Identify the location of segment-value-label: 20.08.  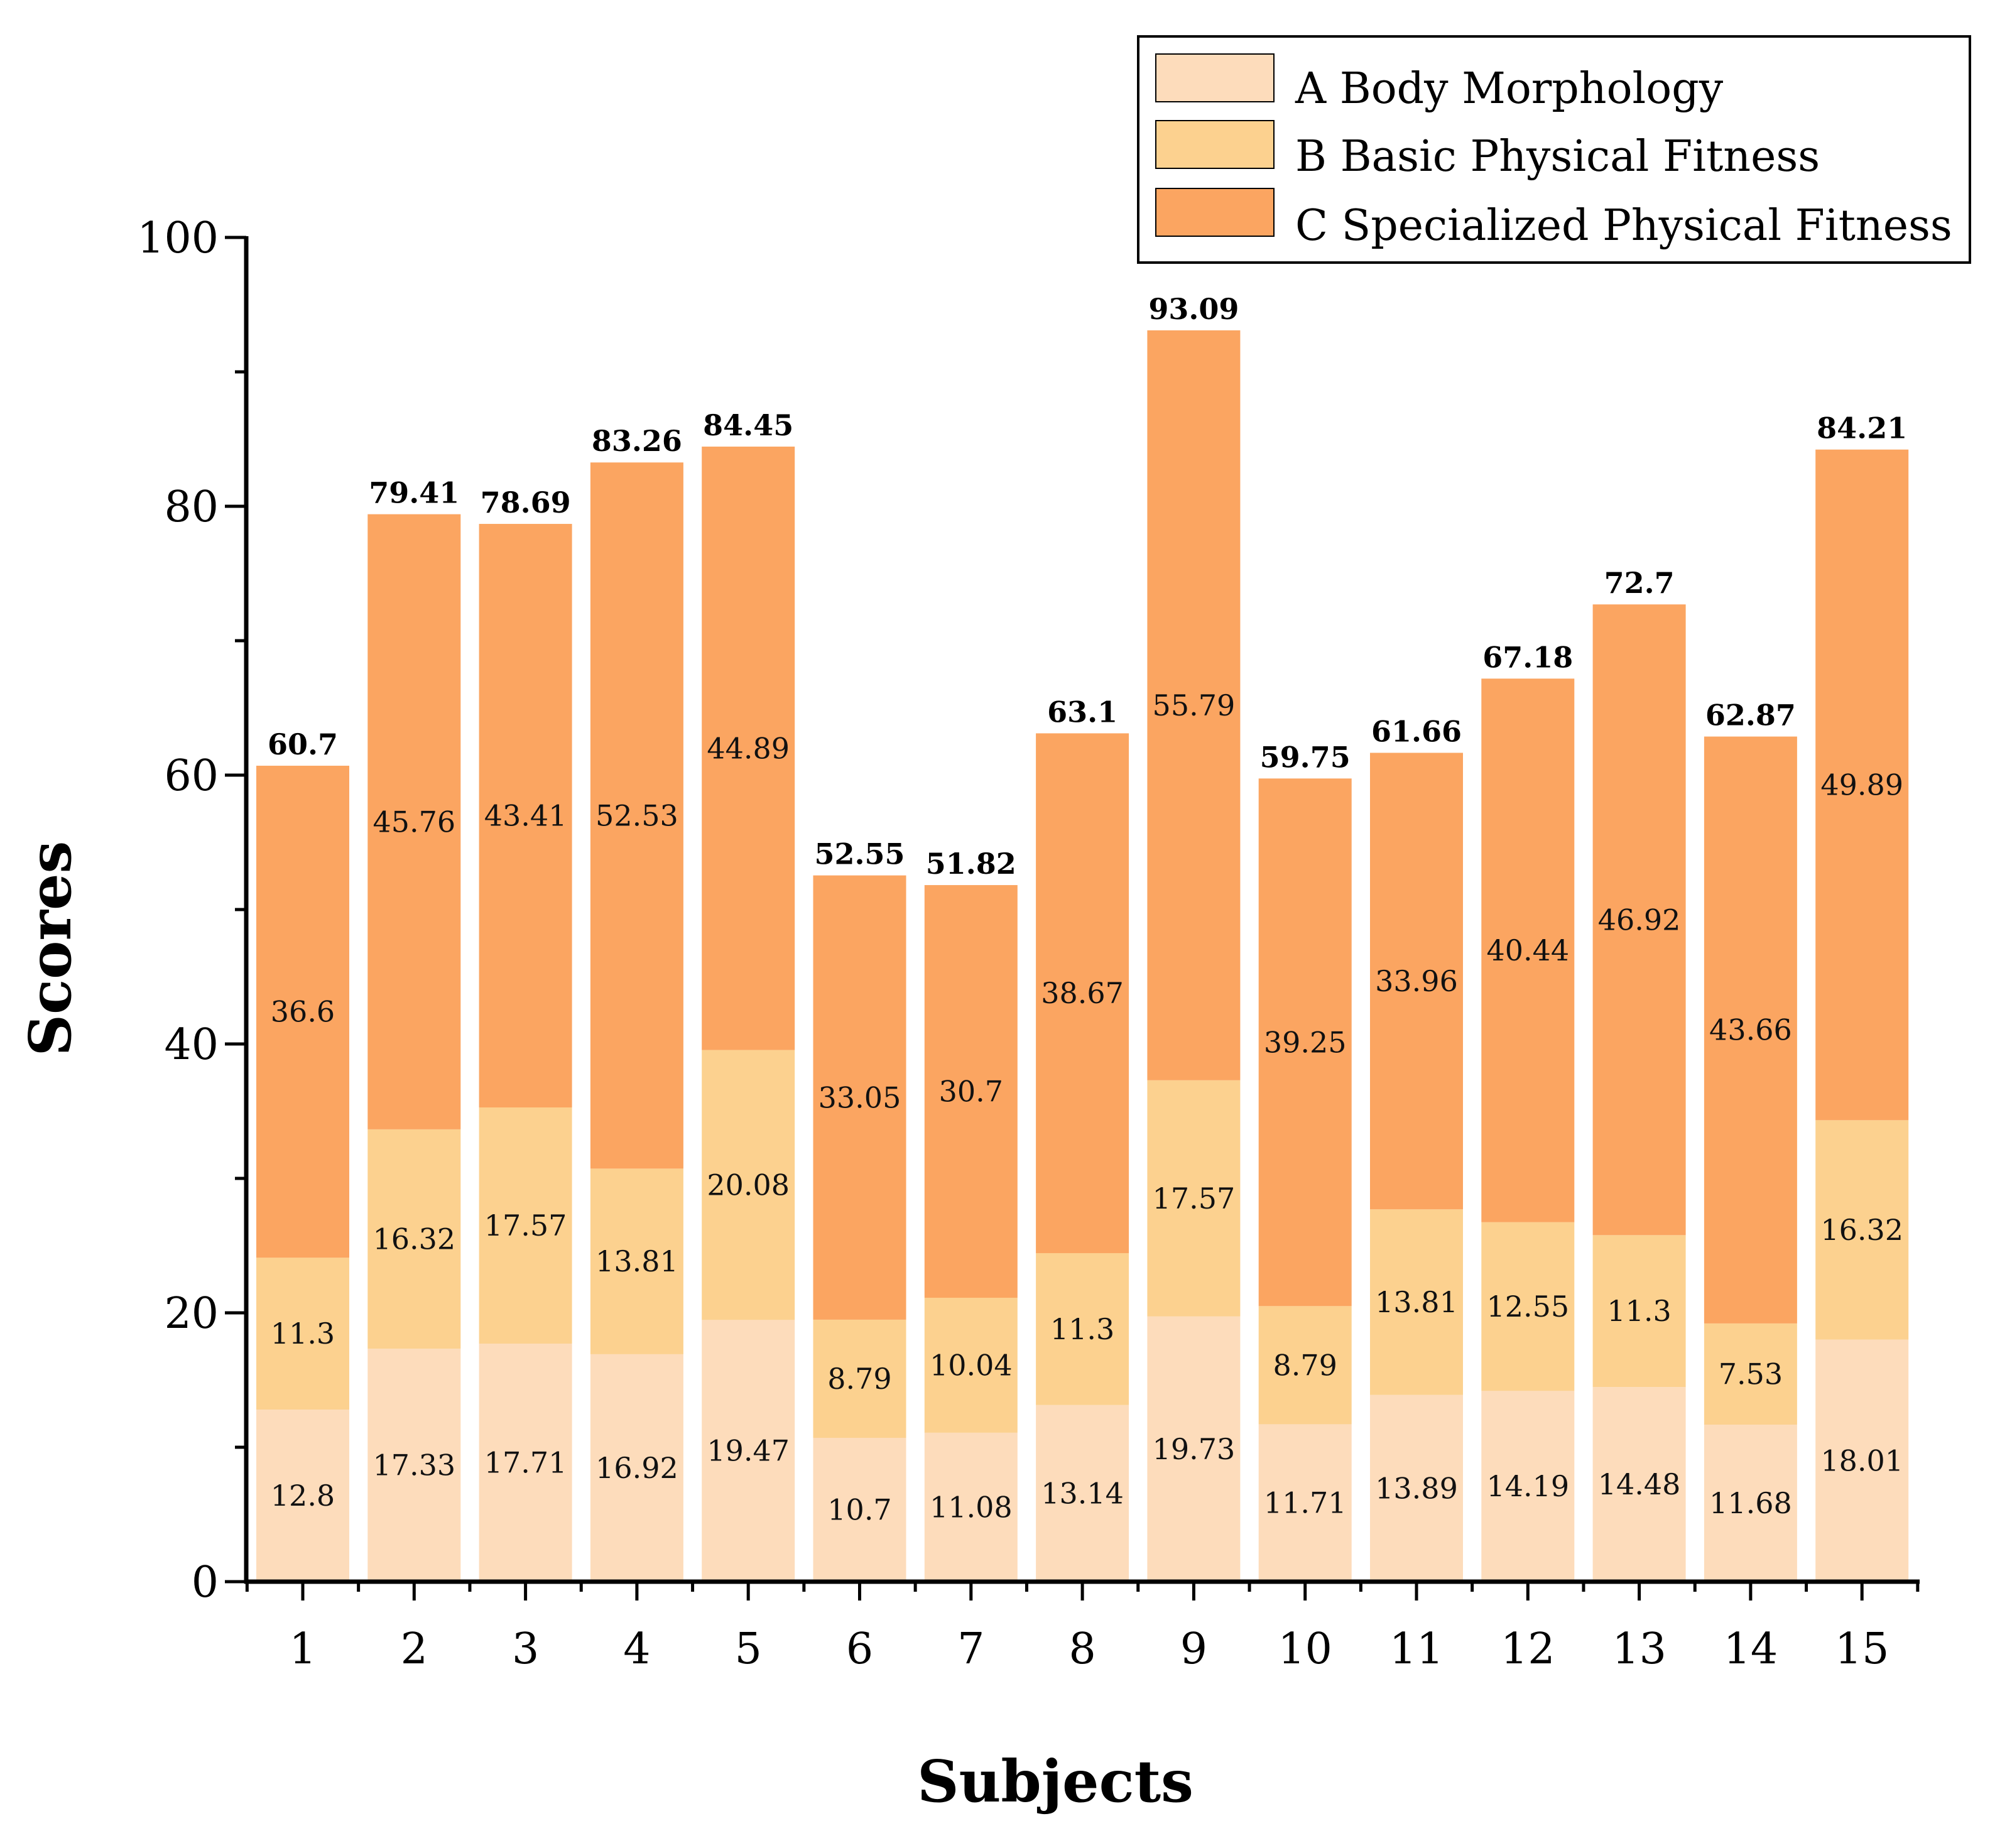
(749, 1185).